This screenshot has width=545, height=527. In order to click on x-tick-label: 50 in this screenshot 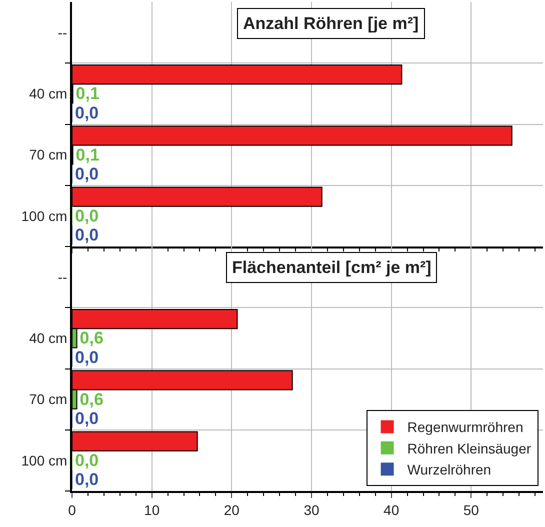, I will do `click(471, 510)`.